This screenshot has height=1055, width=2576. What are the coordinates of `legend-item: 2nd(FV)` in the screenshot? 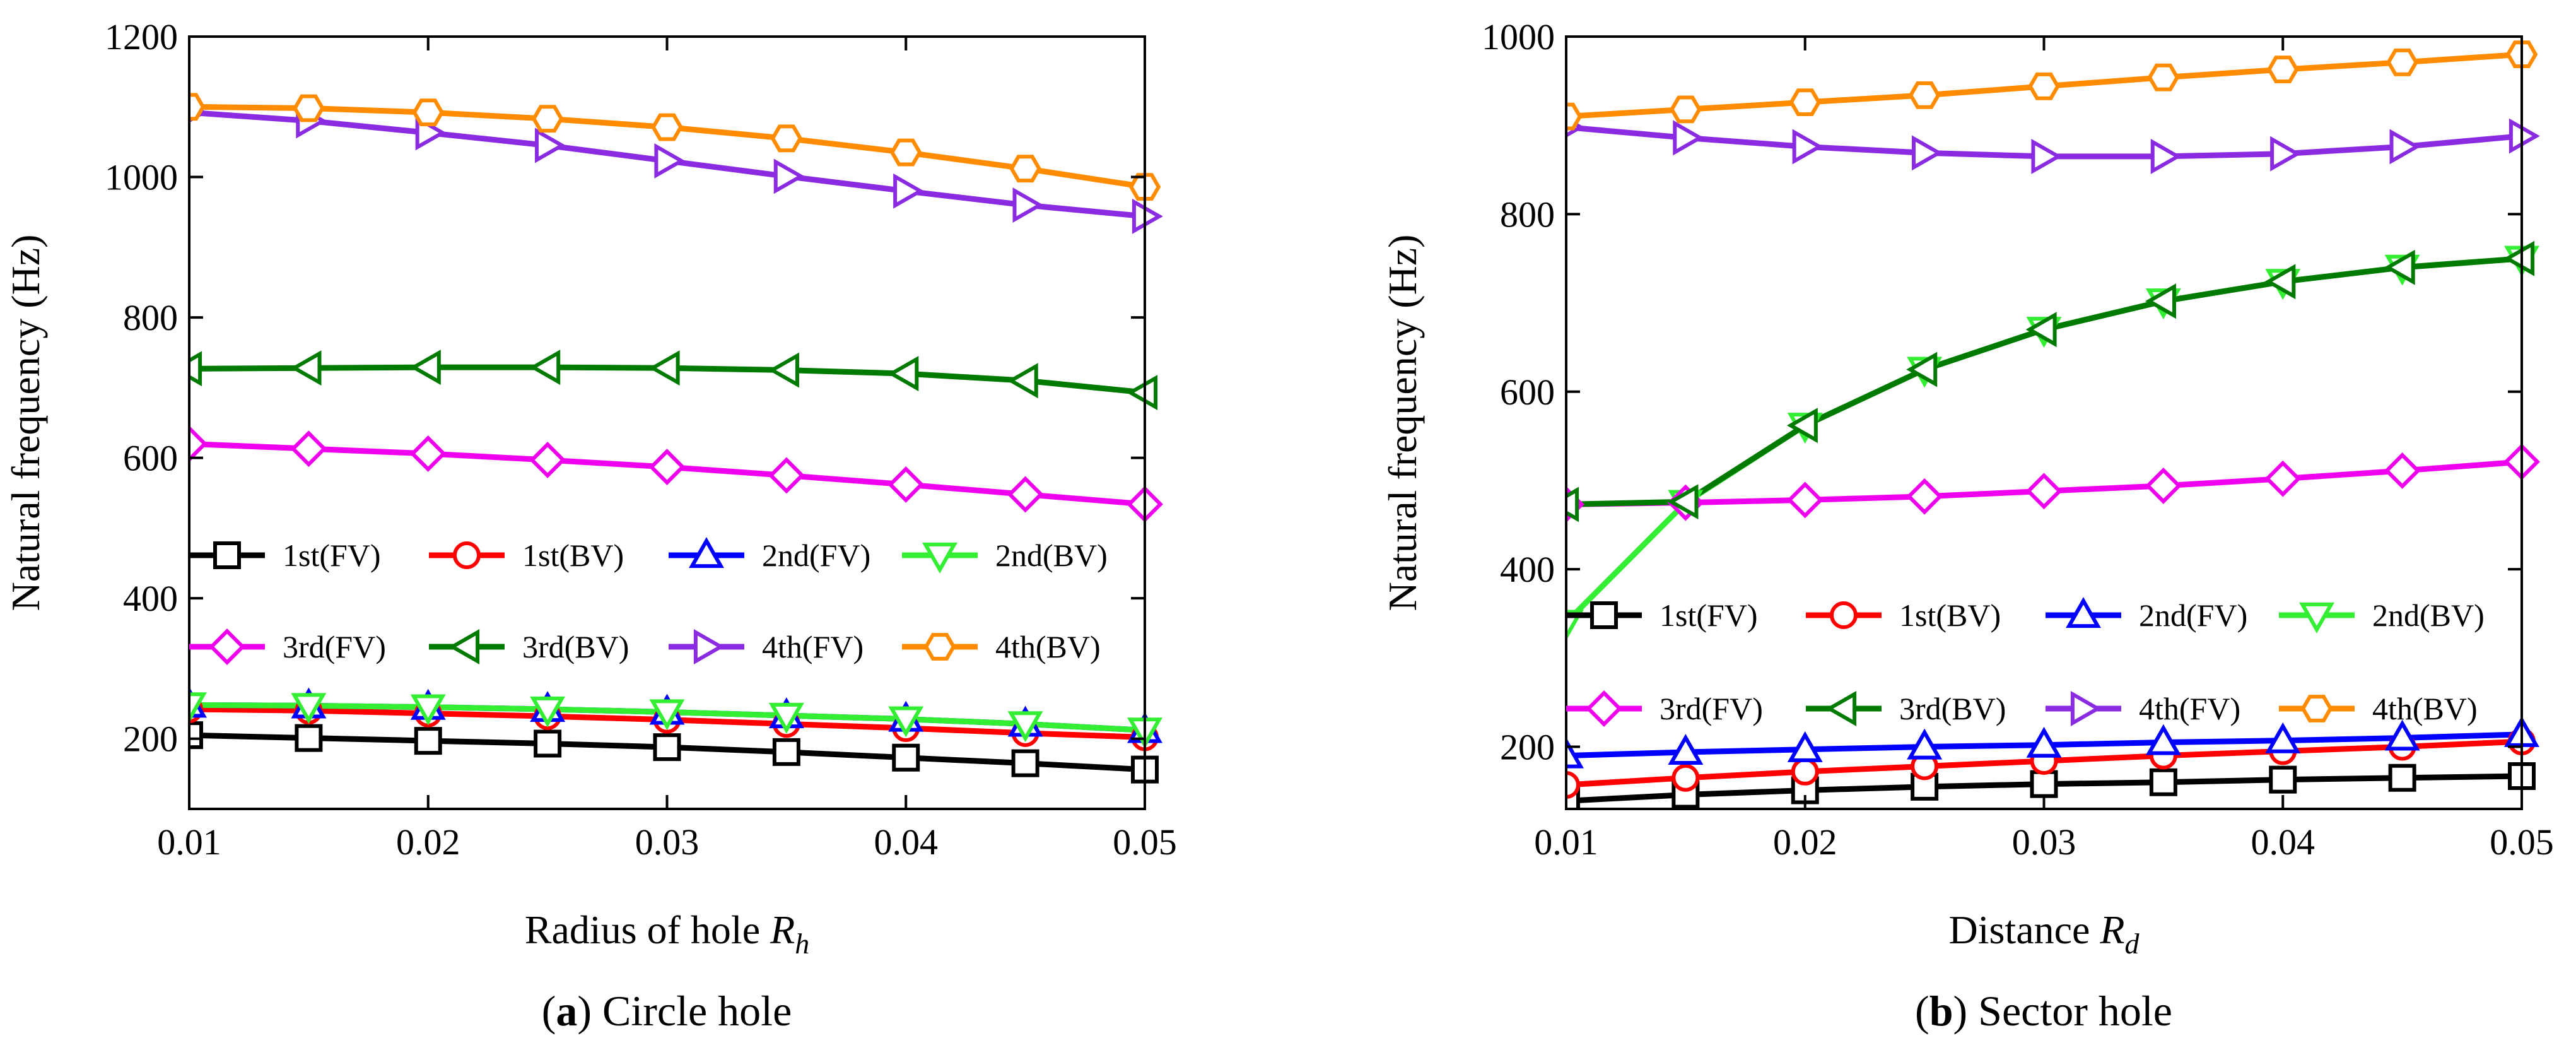 It's located at (769, 555).